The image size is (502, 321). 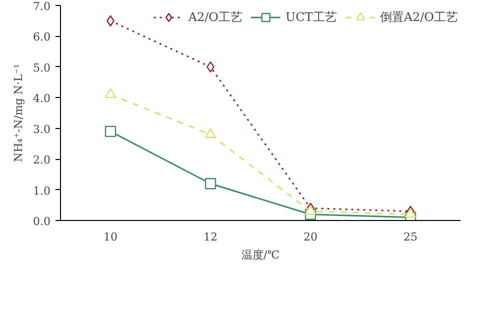 What do you see at coordinates (311, 237) in the screenshot?
I see `x-tick-label: 20` at bounding box center [311, 237].